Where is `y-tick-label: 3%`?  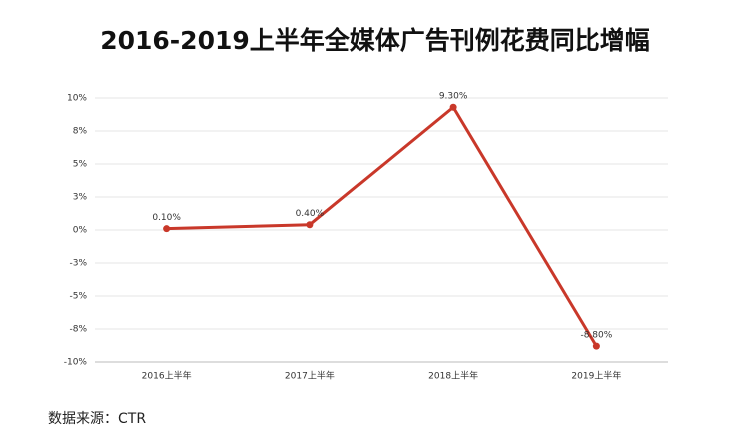 y-tick-label: 3% is located at coordinates (80, 198).